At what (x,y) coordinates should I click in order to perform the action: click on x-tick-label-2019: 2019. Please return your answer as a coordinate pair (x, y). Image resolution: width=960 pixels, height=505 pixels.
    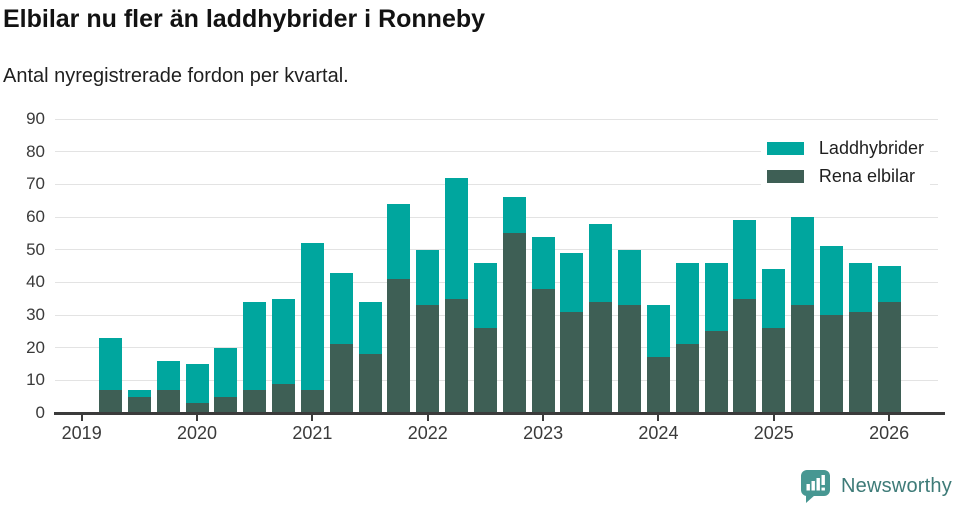
    Looking at the image, I should click on (81, 433).